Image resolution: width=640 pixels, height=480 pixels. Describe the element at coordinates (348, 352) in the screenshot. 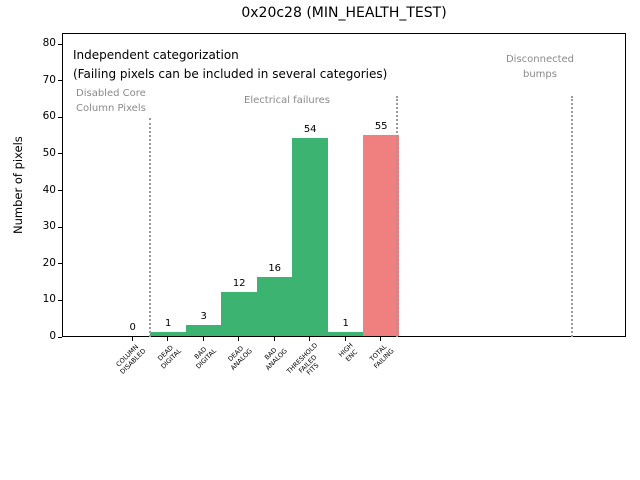

I see `x-tick-label-high-enc: HIGH ENC` at that location.